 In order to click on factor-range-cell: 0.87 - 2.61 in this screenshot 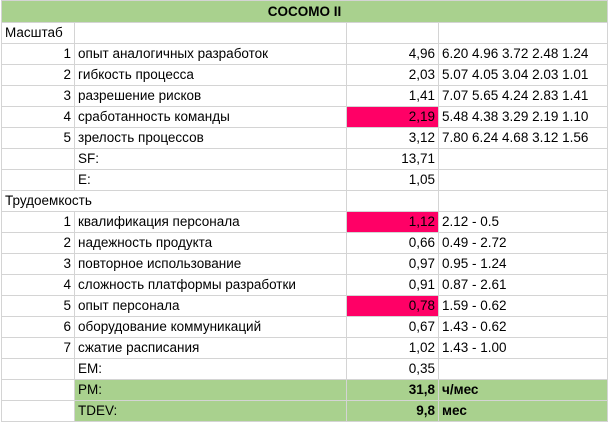, I will do `click(523, 285)`.